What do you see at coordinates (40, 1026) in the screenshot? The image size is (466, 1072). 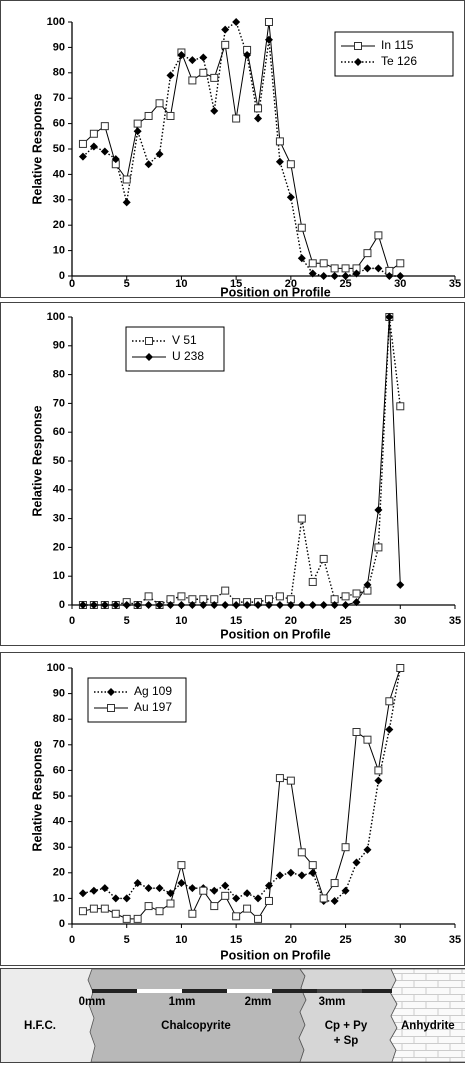 I see `zone-label: H.F.C.` at bounding box center [40, 1026].